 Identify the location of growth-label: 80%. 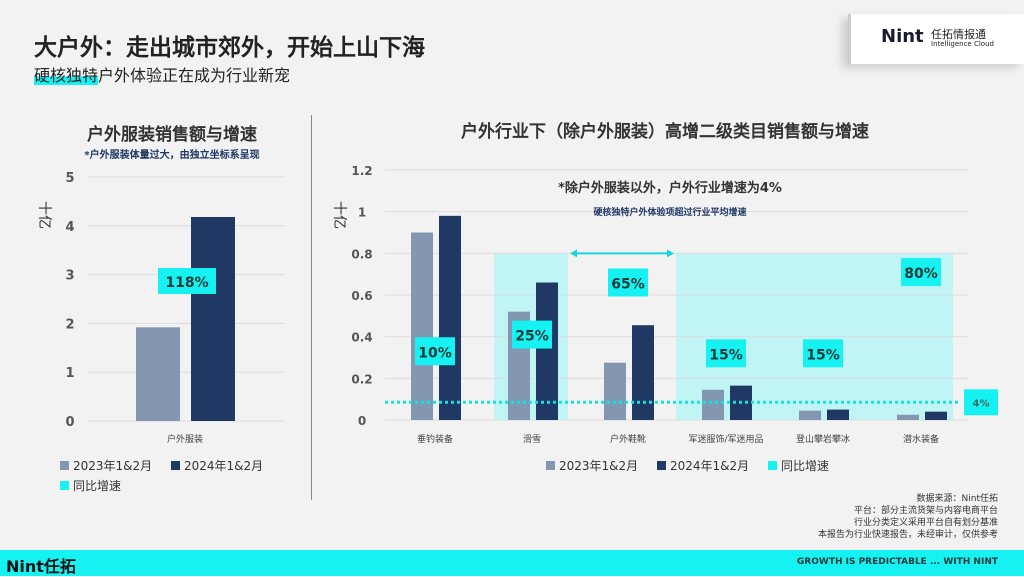
(921, 274).